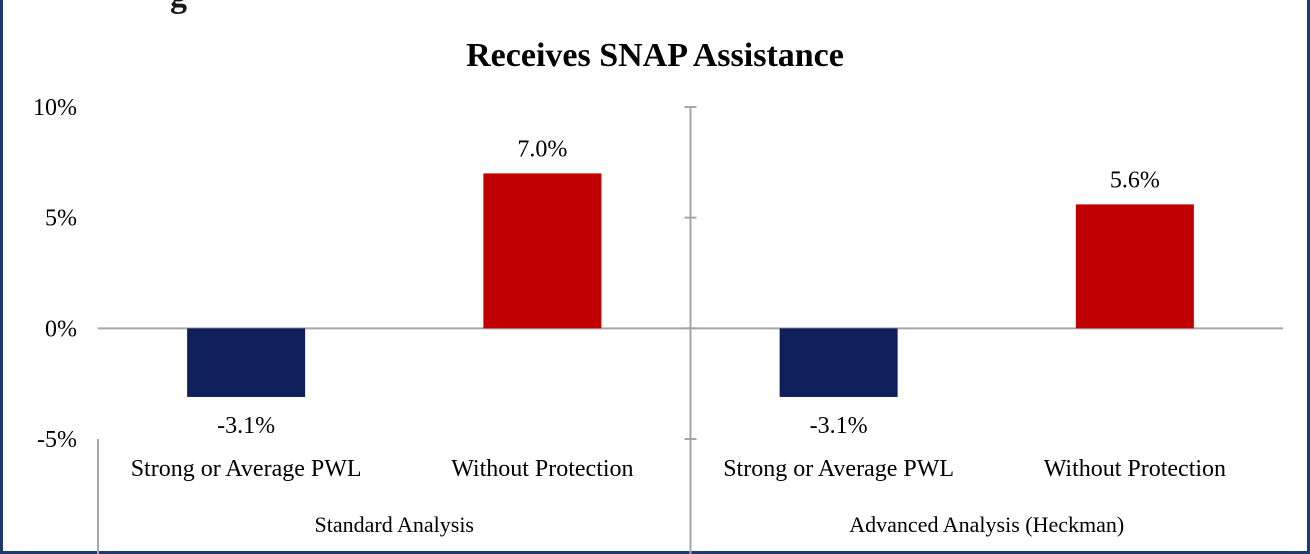  What do you see at coordinates (55, 108) in the screenshot?
I see `y-tick-label: 10%` at bounding box center [55, 108].